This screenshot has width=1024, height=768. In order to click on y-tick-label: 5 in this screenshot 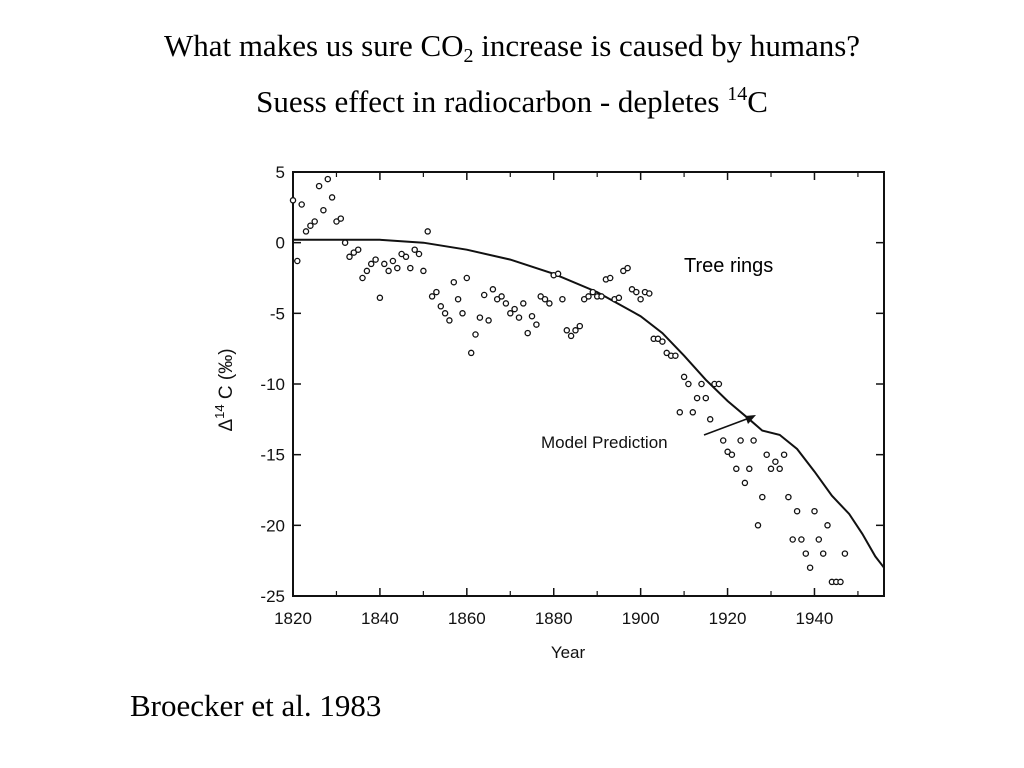, I will do `click(280, 172)`.